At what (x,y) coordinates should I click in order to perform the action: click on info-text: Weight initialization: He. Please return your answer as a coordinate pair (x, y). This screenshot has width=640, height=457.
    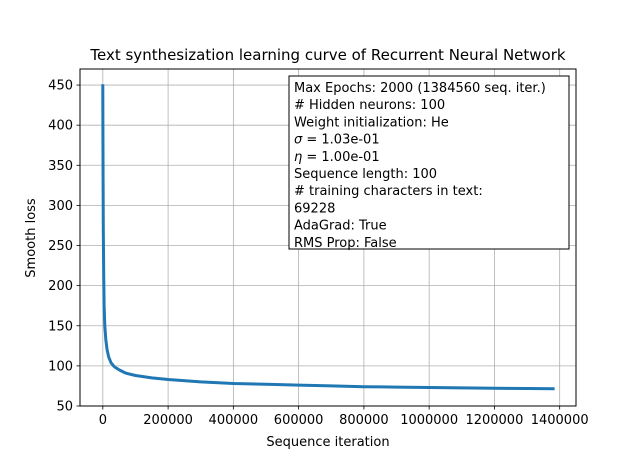
    Looking at the image, I should click on (371, 122).